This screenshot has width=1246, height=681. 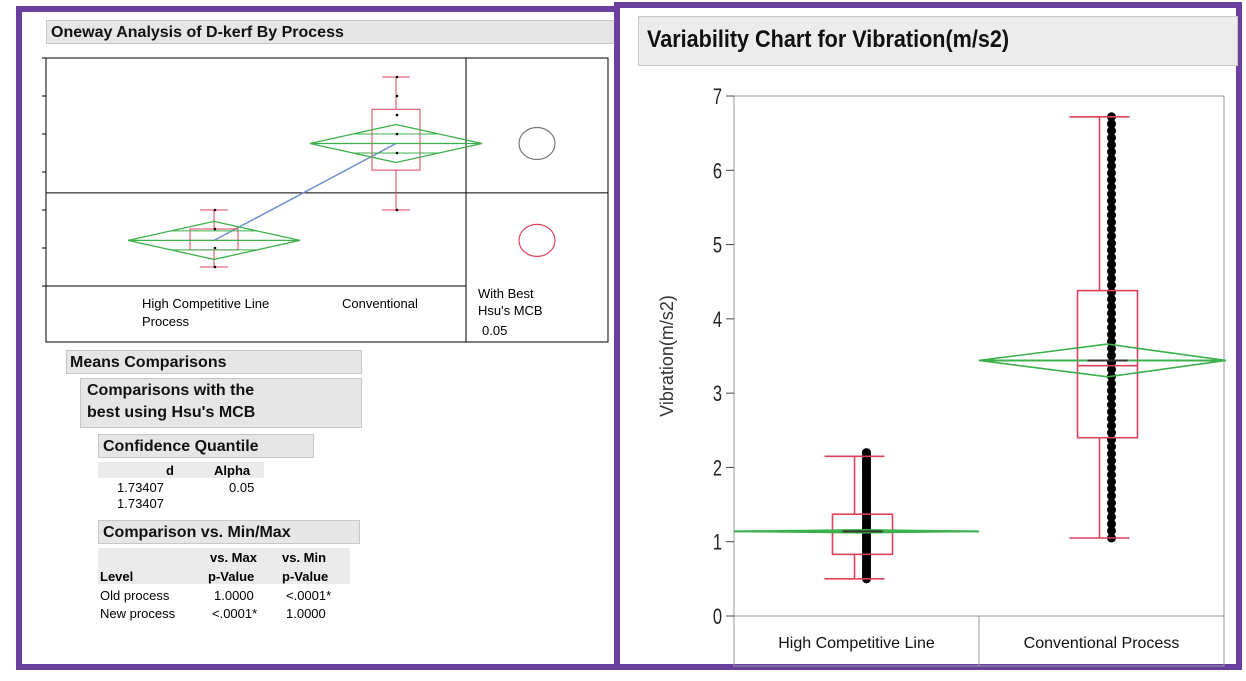 What do you see at coordinates (140, 503) in the screenshot?
I see `cq-row2-d: 1.73407` at bounding box center [140, 503].